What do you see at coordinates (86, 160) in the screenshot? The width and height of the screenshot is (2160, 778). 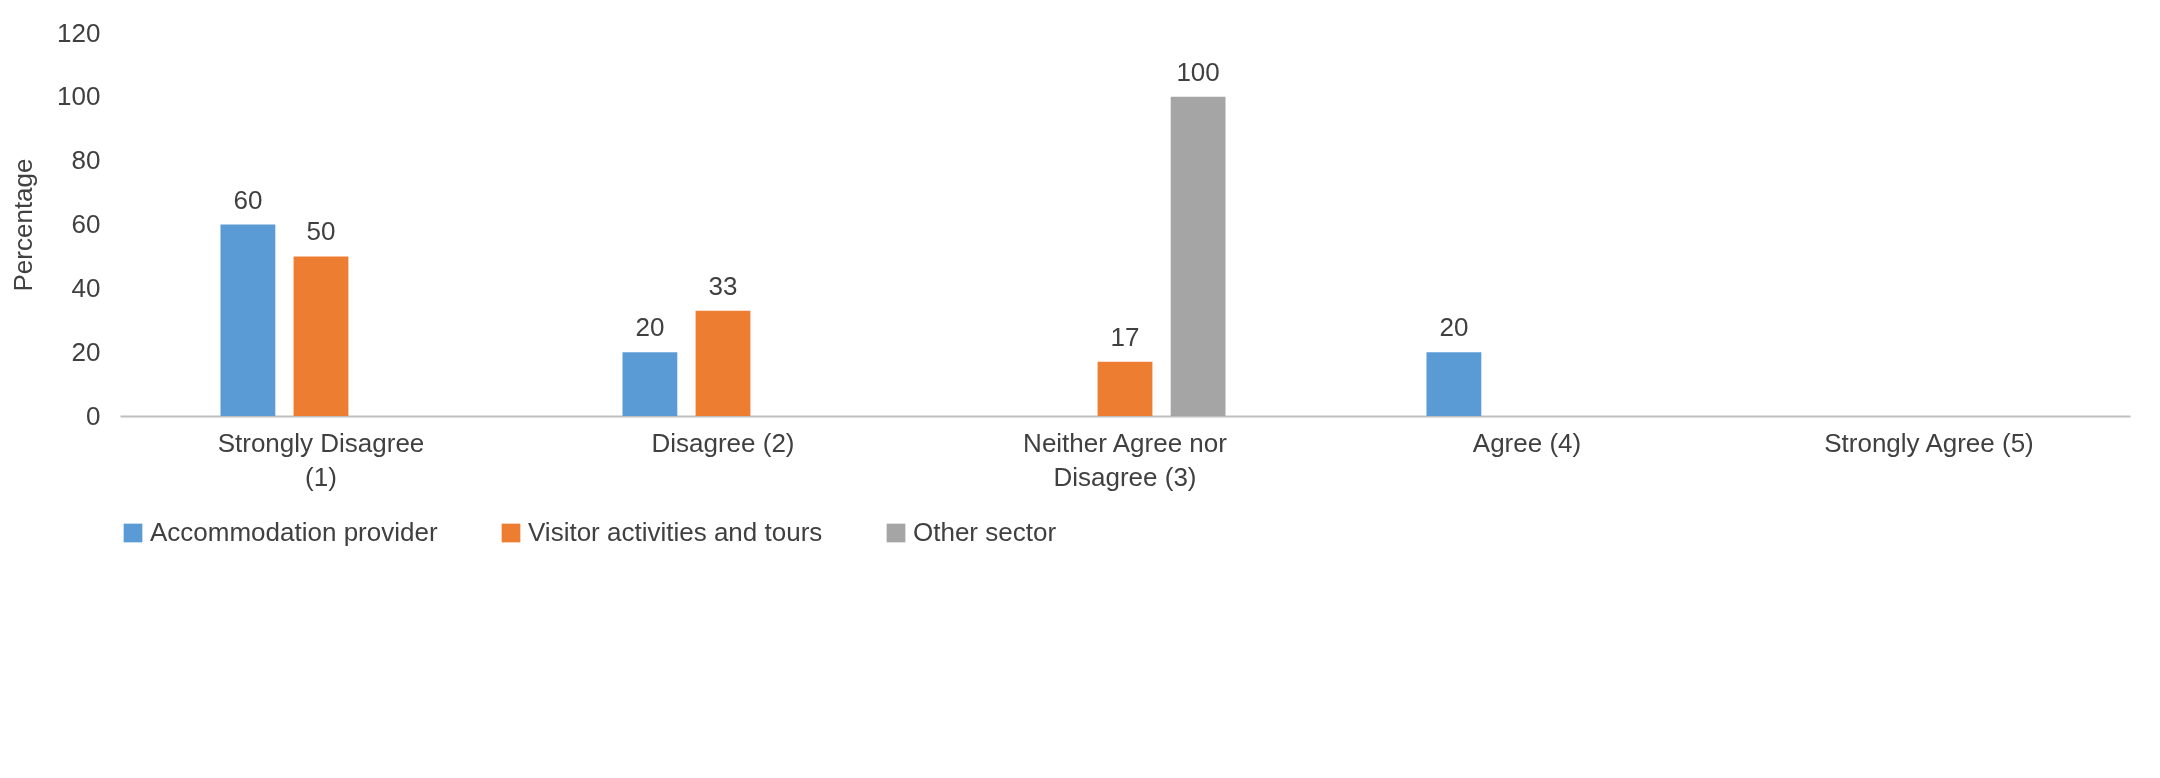 I see `y-tick-label: 80` at bounding box center [86, 160].